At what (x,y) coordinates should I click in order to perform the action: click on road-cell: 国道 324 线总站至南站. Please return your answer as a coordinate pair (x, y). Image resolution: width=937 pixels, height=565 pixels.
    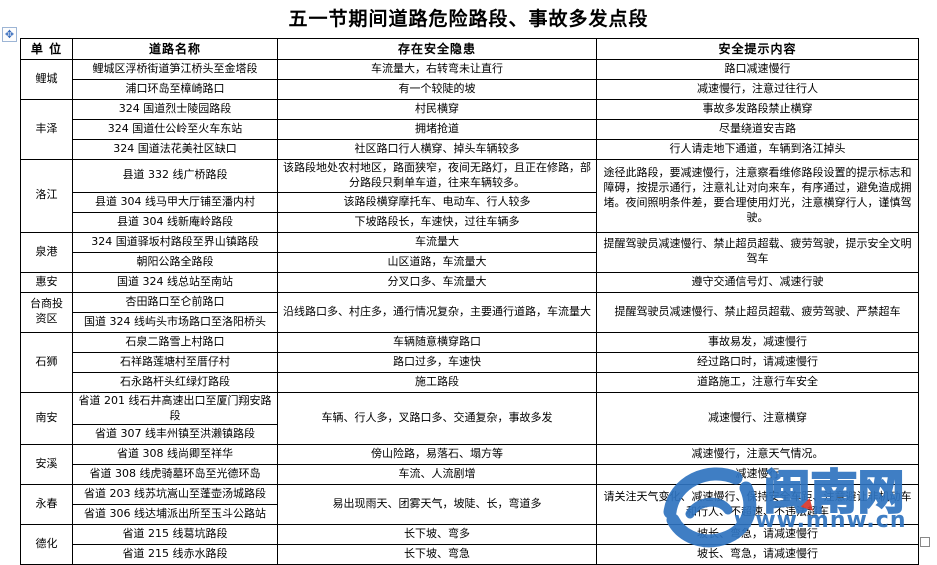
    Looking at the image, I should click on (175, 282).